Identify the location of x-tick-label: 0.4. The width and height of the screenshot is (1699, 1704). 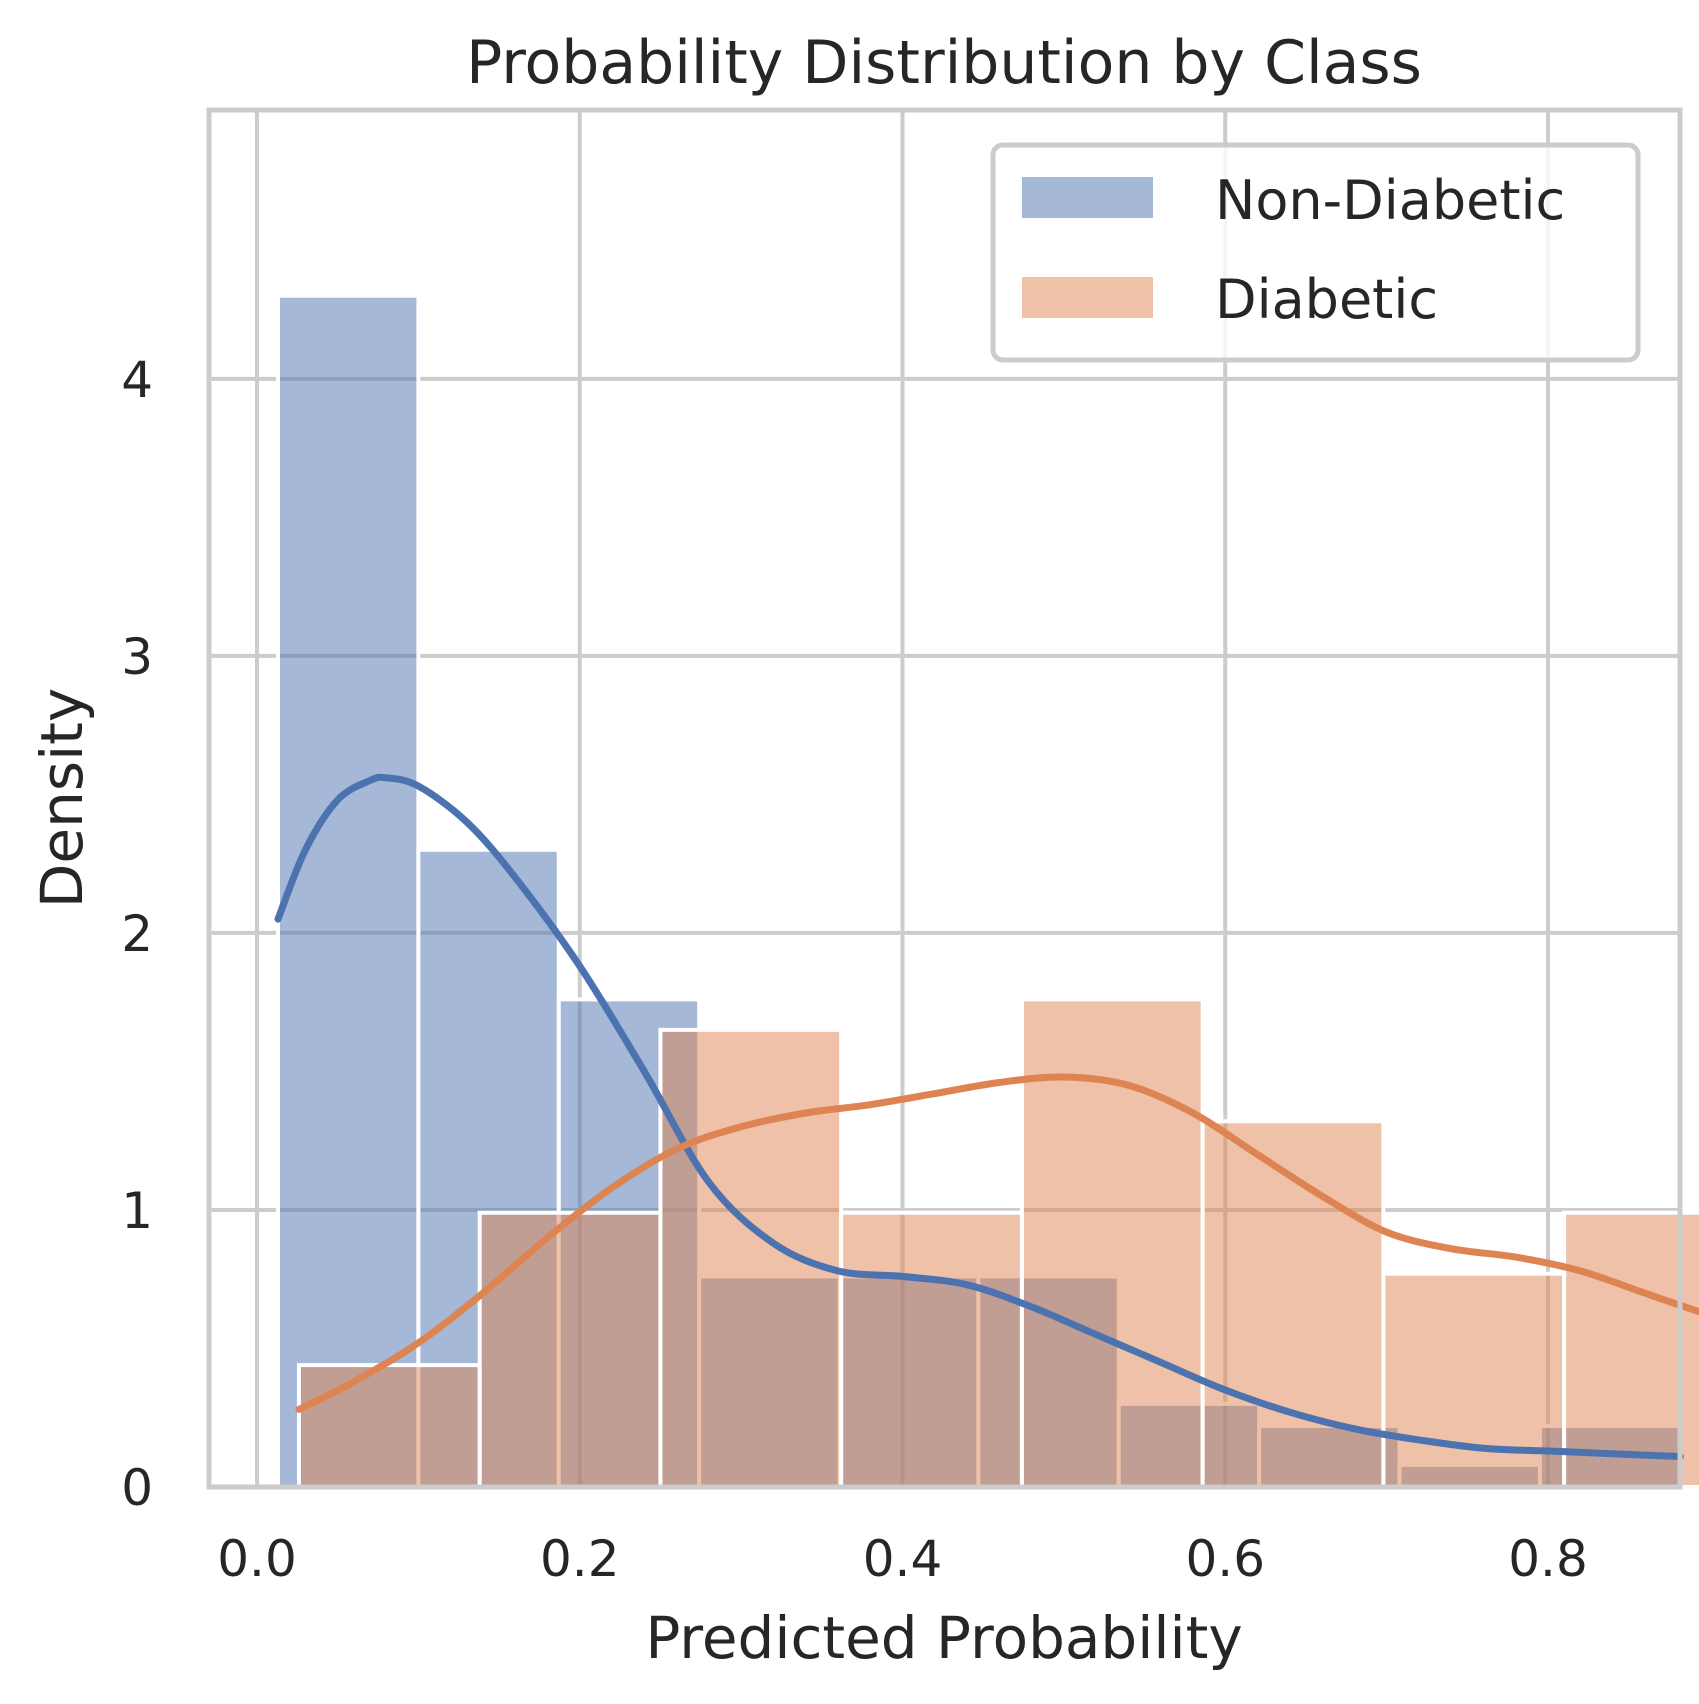
(903, 1559).